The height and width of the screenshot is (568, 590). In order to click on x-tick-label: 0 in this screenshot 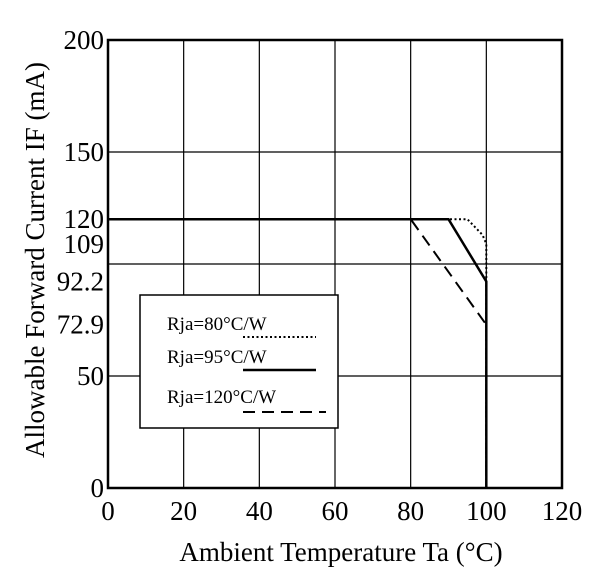, I will do `click(108, 511)`.